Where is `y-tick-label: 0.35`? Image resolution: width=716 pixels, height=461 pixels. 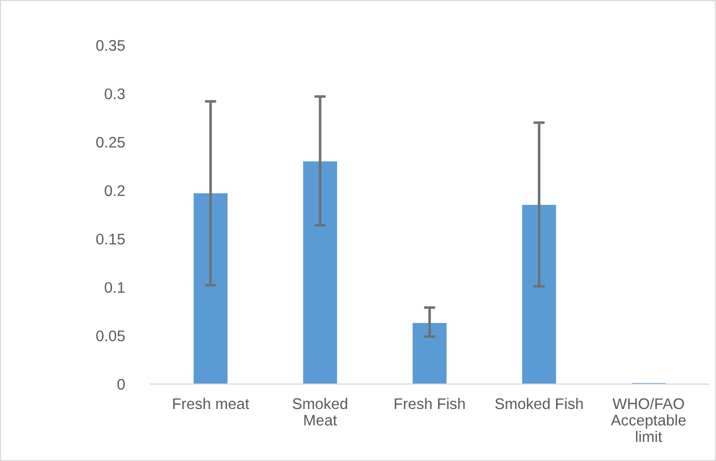 y-tick-label: 0.35 is located at coordinates (110, 45).